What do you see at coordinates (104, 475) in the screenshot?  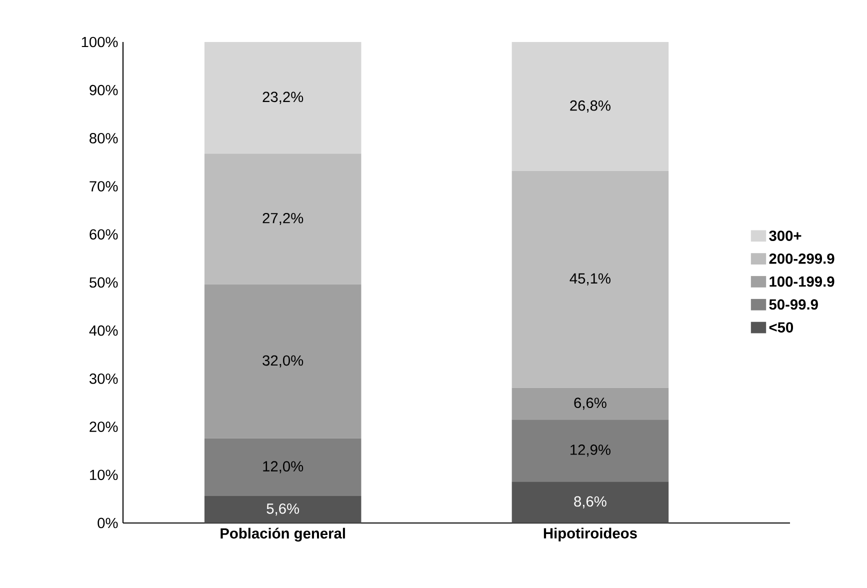 I see `y-tick-label: 10%` at bounding box center [104, 475].